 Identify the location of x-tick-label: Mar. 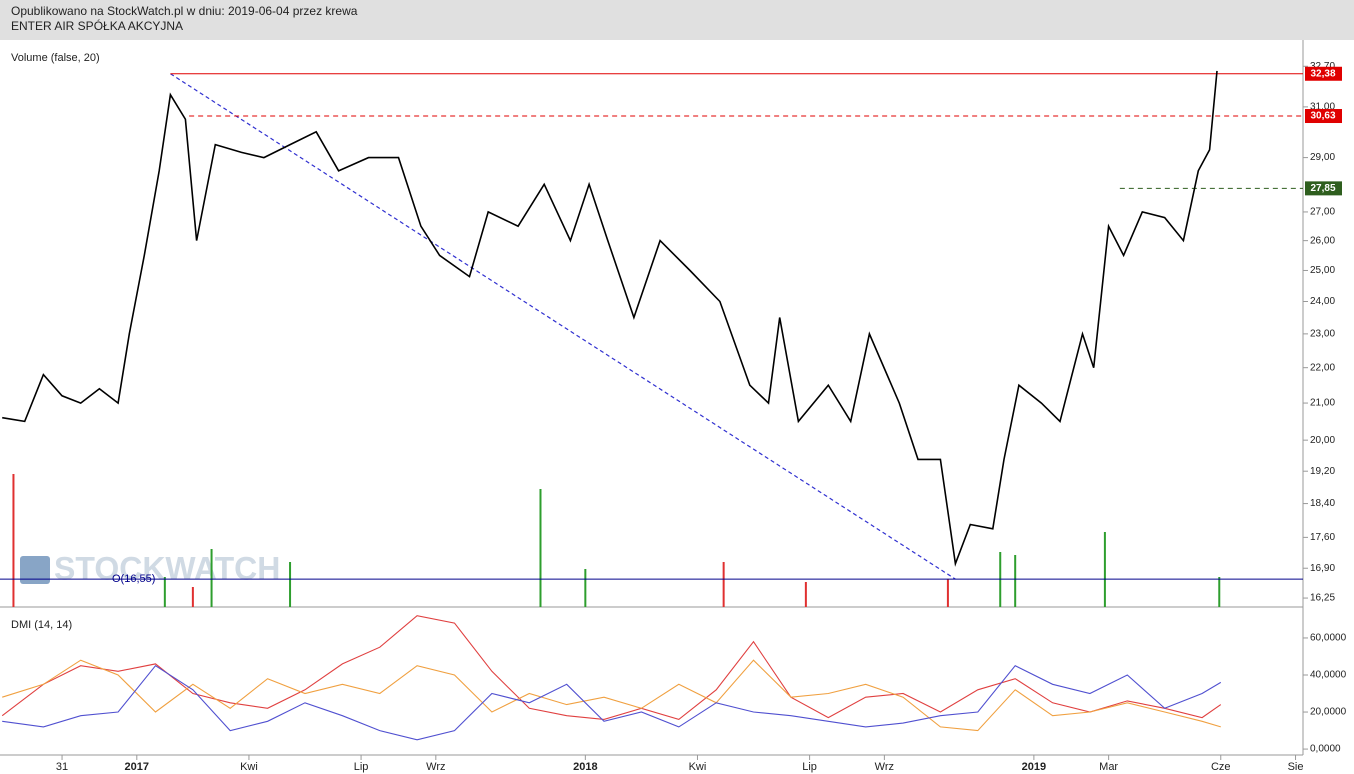
(1108, 767).